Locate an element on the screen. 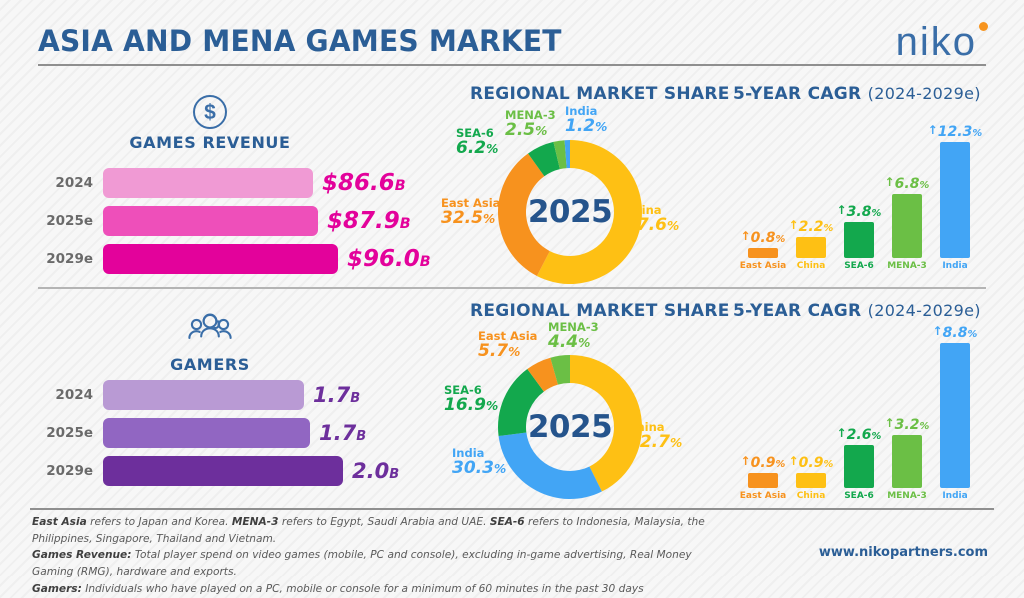 The image size is (1024, 598). donut-label-india: India 30.3% is located at coordinates (479, 462).